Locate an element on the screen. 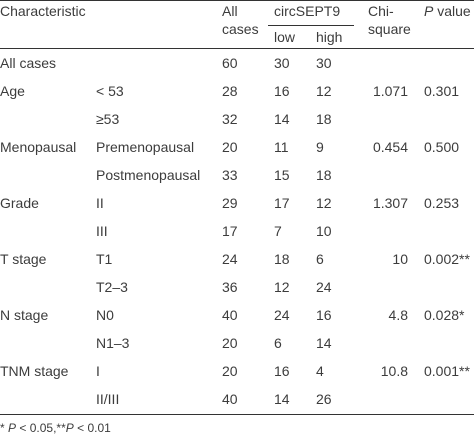  cell-low: 18 is located at coordinates (282, 259).